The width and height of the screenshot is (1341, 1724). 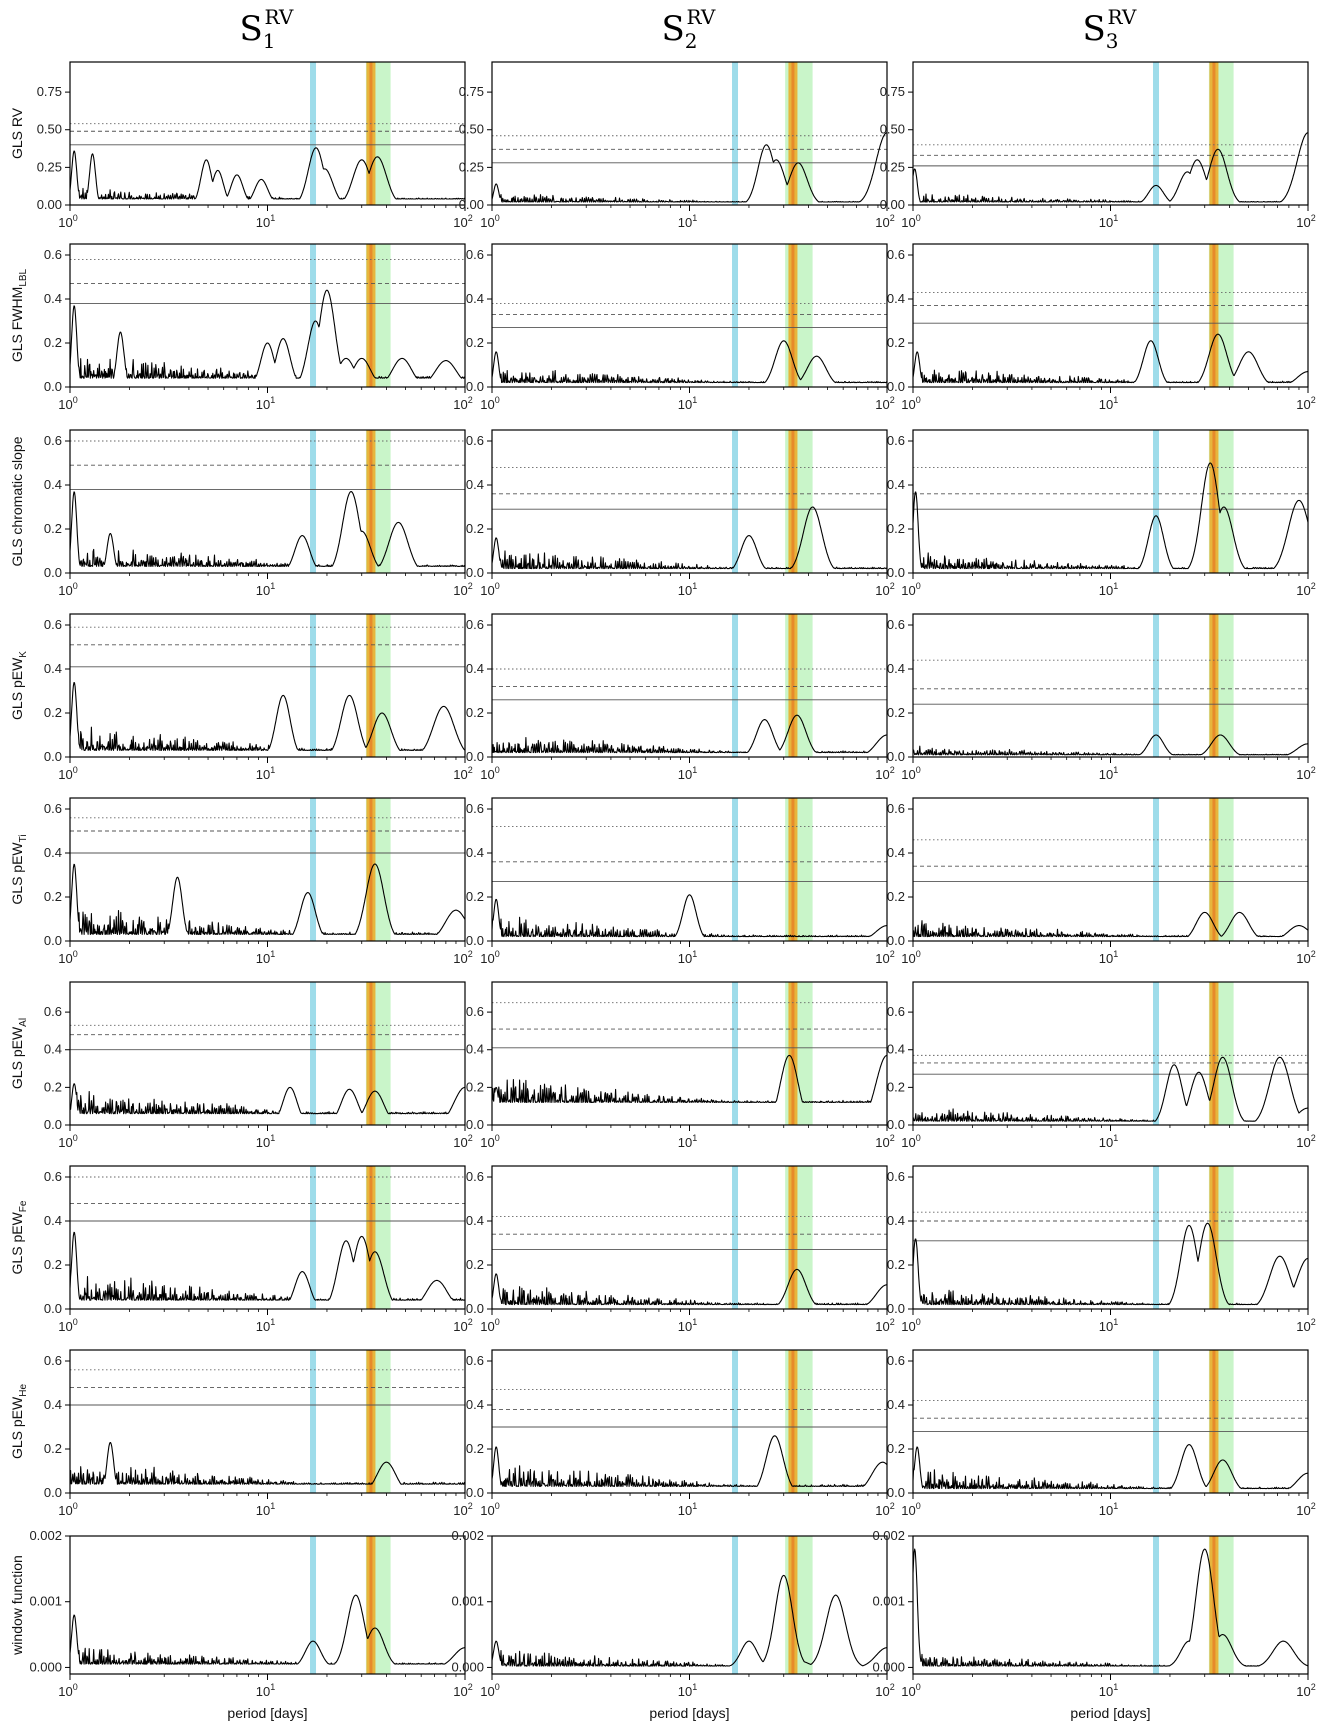 What do you see at coordinates (23, 1206) in the screenshot?
I see `y-axis-label-subscript: Fe` at bounding box center [23, 1206].